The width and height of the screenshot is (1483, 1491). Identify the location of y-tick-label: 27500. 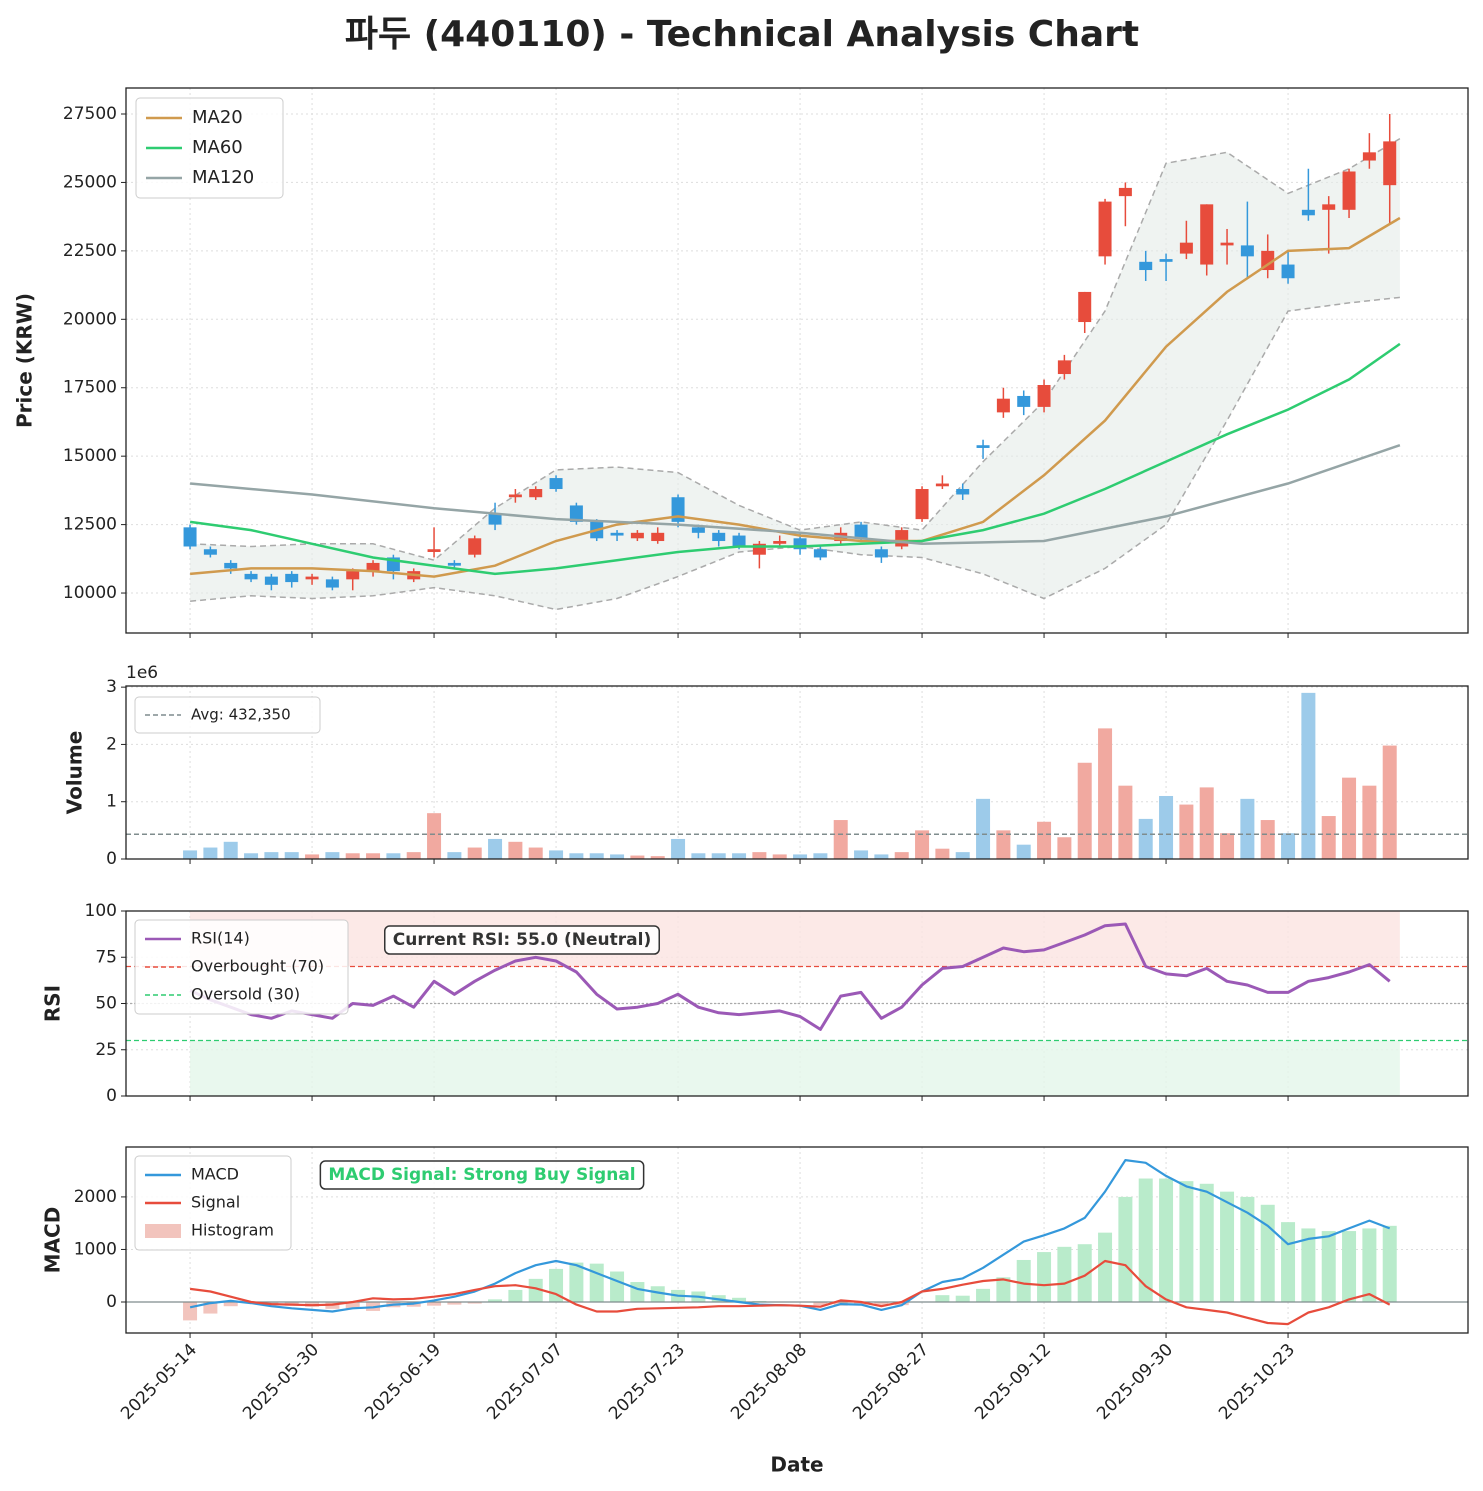
(90, 114).